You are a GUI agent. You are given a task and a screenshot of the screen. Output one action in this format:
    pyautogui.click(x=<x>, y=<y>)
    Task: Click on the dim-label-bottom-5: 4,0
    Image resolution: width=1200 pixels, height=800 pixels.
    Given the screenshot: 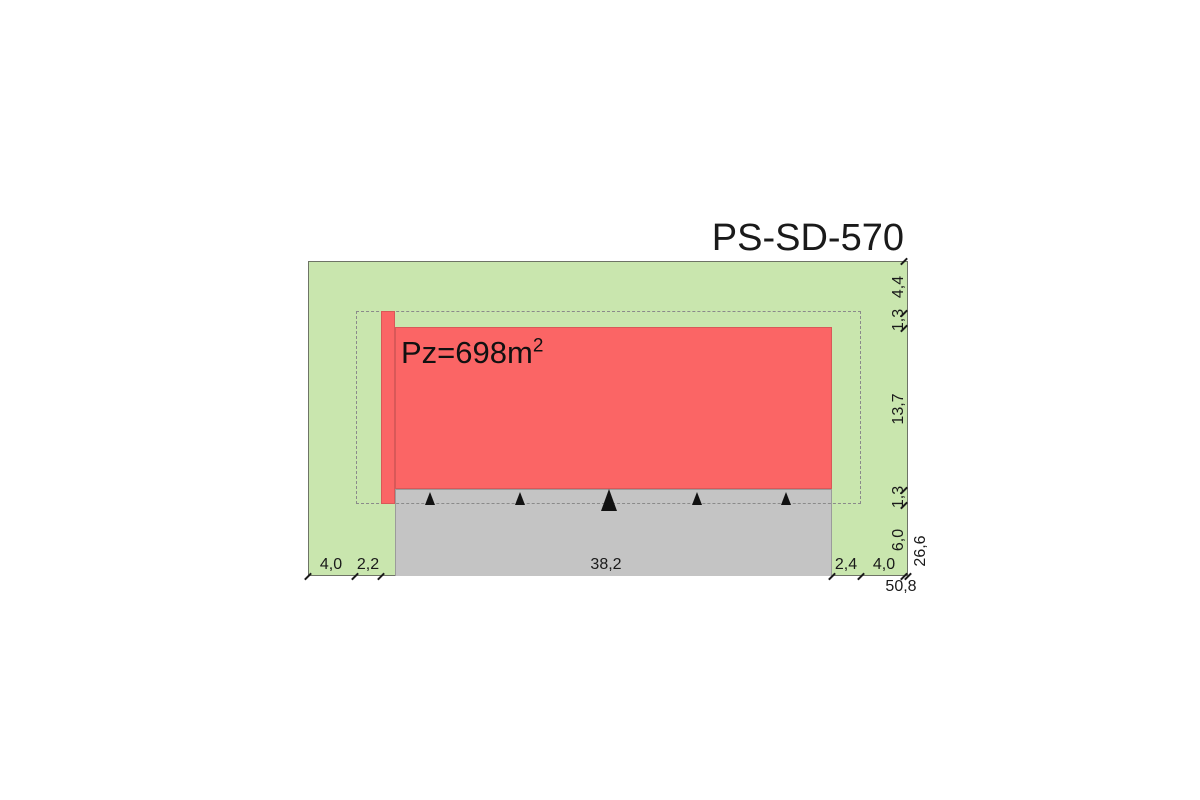 What is the action you would take?
    pyautogui.click(x=884, y=564)
    